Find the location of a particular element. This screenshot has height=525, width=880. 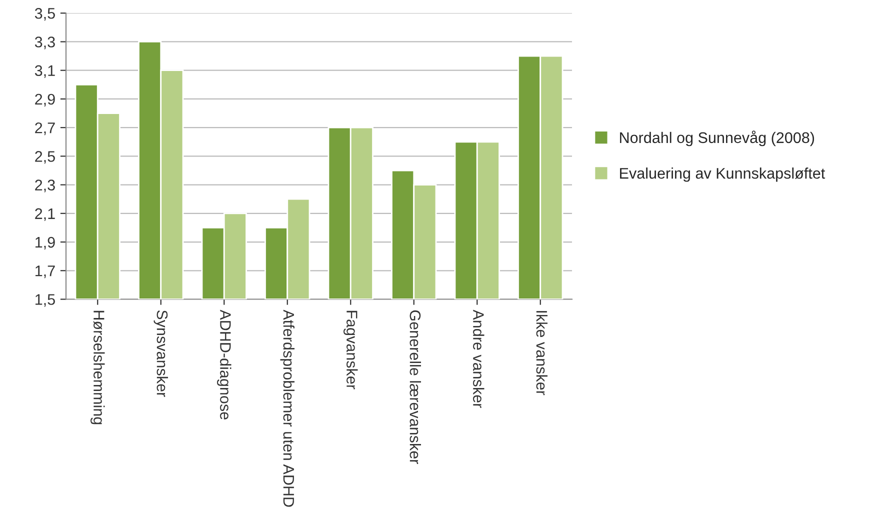

x-tick-label: Fagvansker is located at coordinates (351, 350).